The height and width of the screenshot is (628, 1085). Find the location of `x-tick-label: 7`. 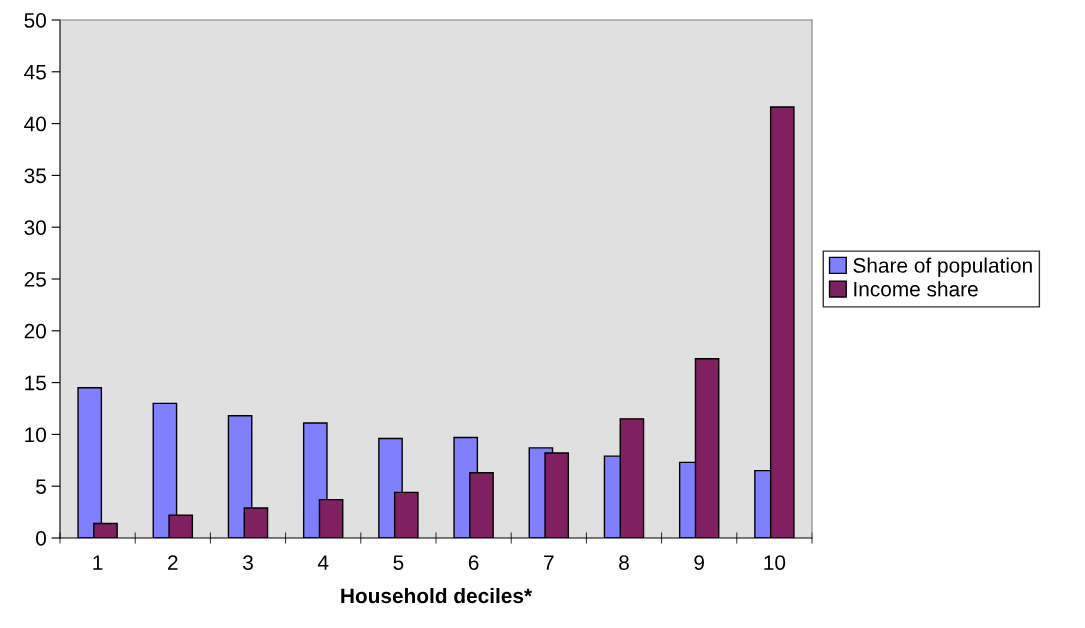

x-tick-label: 7 is located at coordinates (549, 562).